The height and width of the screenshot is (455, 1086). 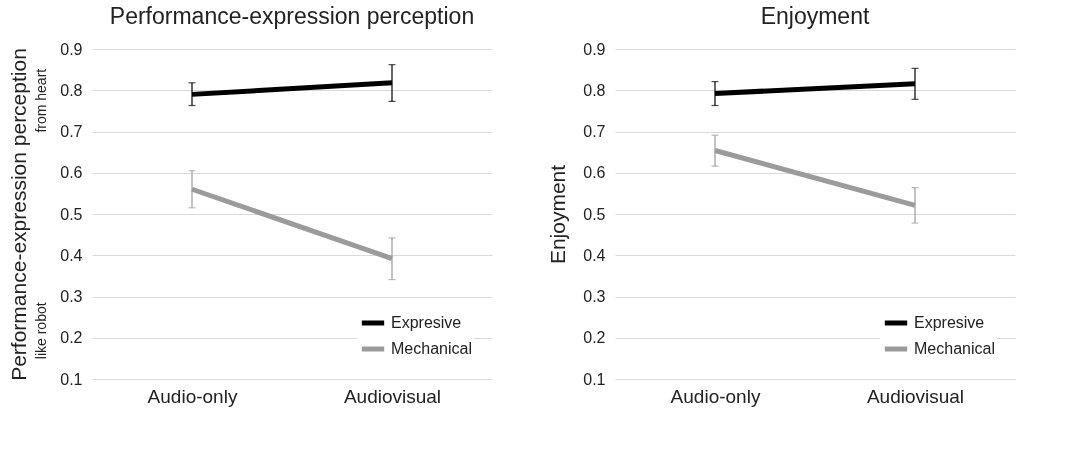 I want to click on text: like robot, so click(x=41, y=331).